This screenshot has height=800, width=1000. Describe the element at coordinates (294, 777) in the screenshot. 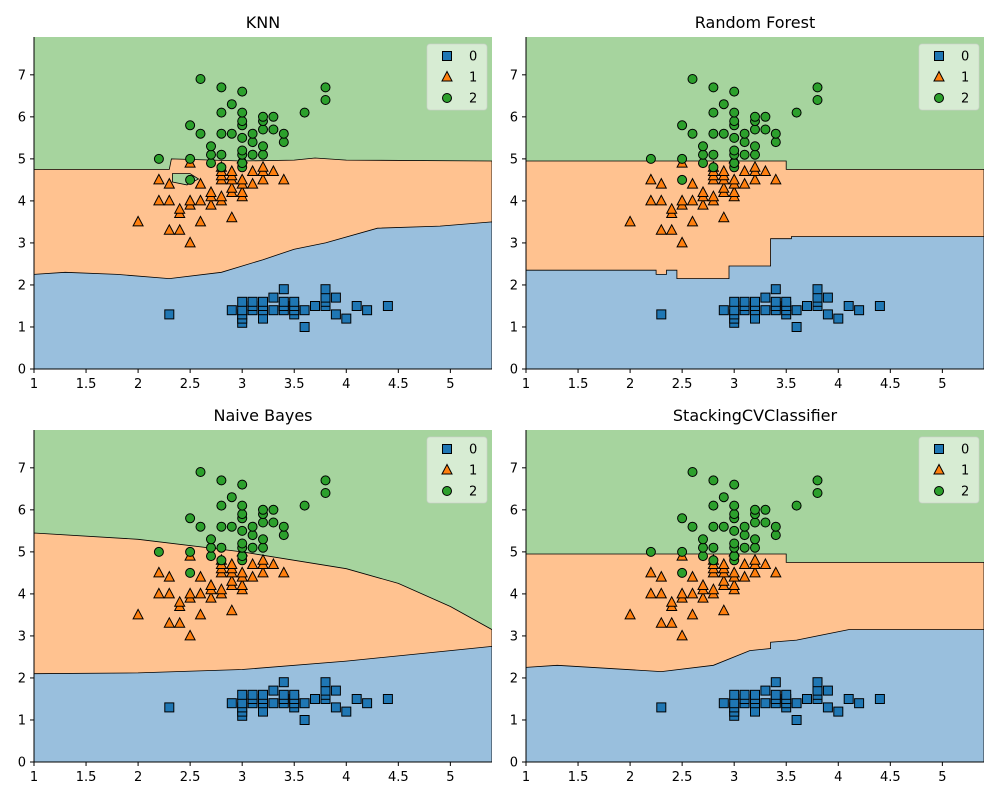

I see `x-tick-label: 3.5` at that location.